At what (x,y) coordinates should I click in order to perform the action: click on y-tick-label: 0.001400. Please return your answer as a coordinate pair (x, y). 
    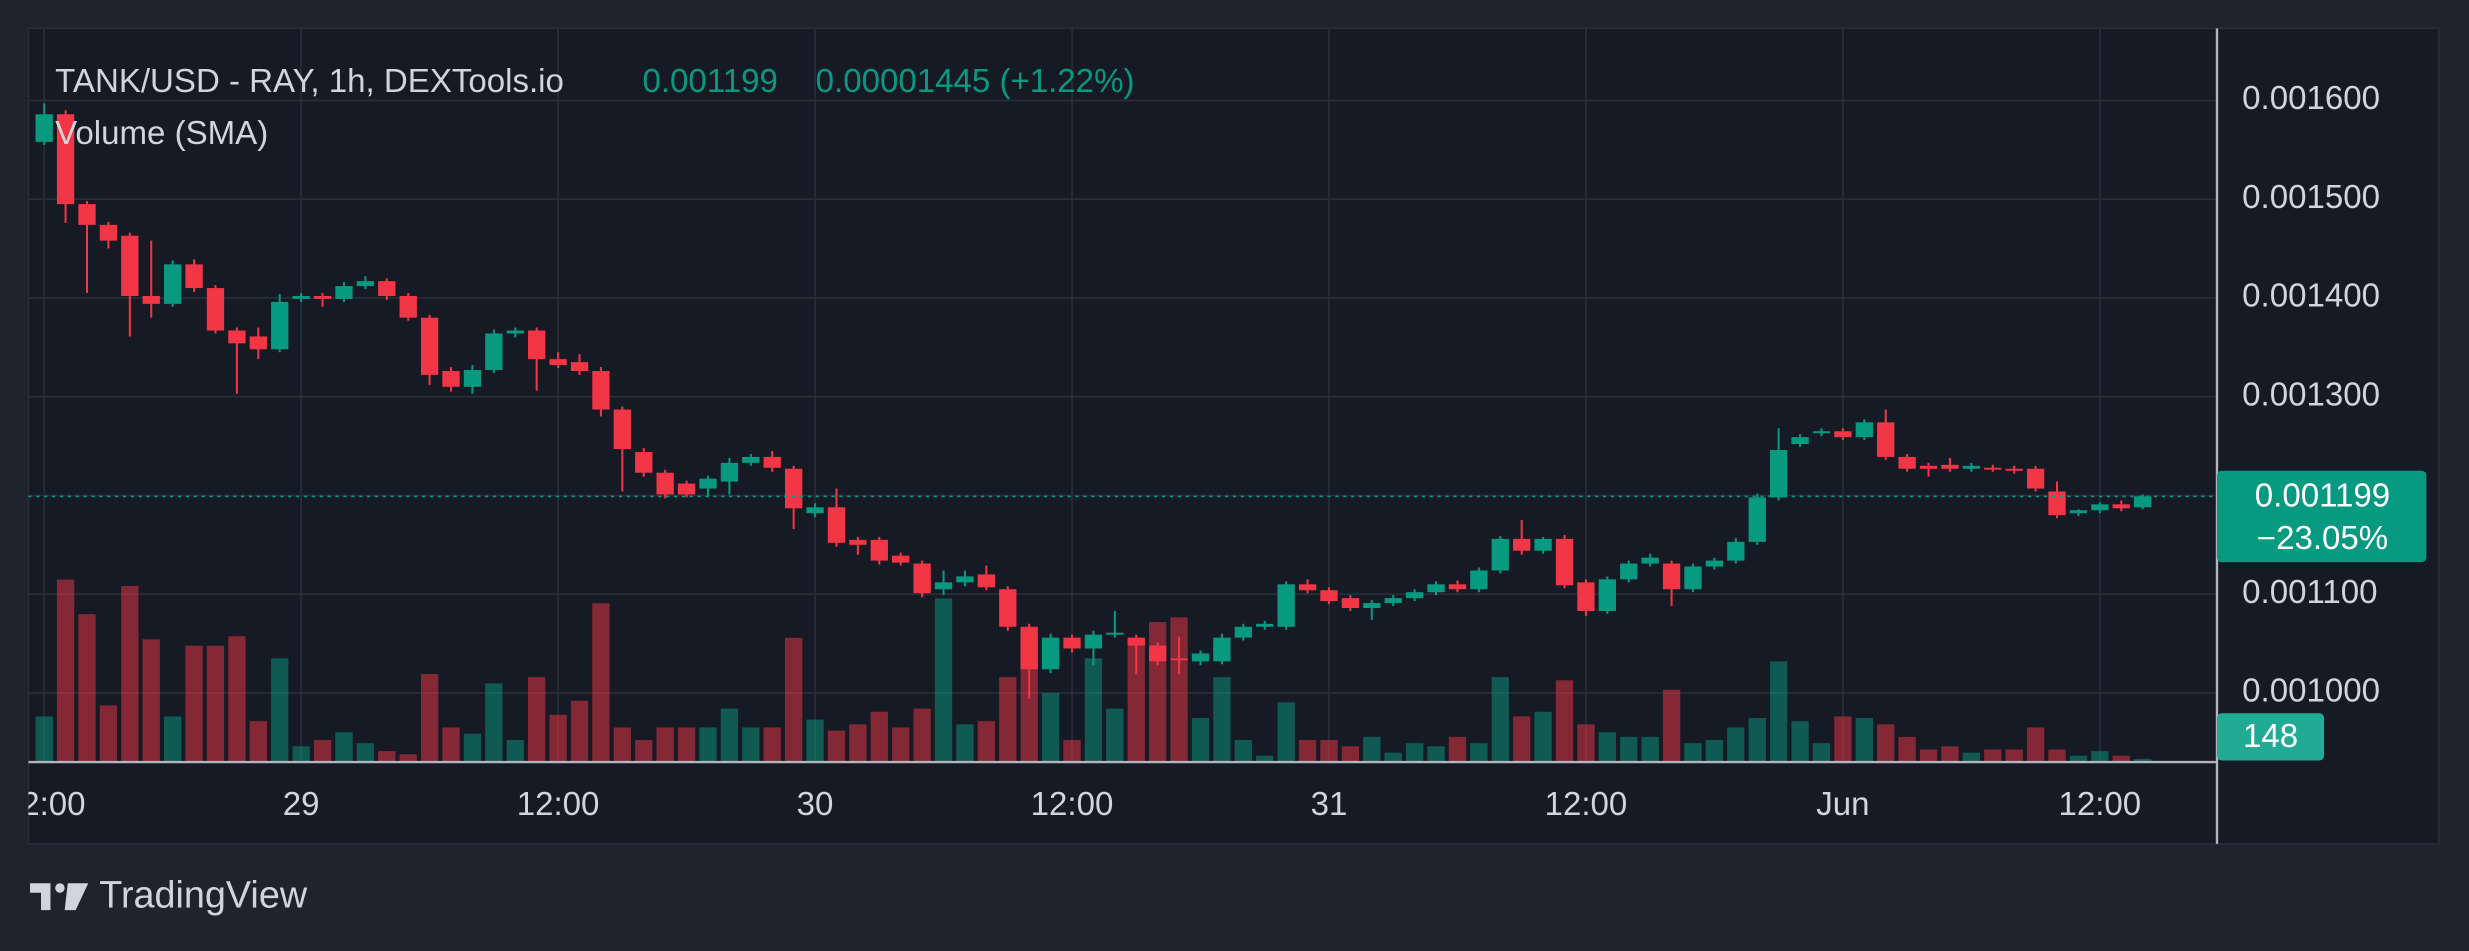
    Looking at the image, I should click on (2311, 296).